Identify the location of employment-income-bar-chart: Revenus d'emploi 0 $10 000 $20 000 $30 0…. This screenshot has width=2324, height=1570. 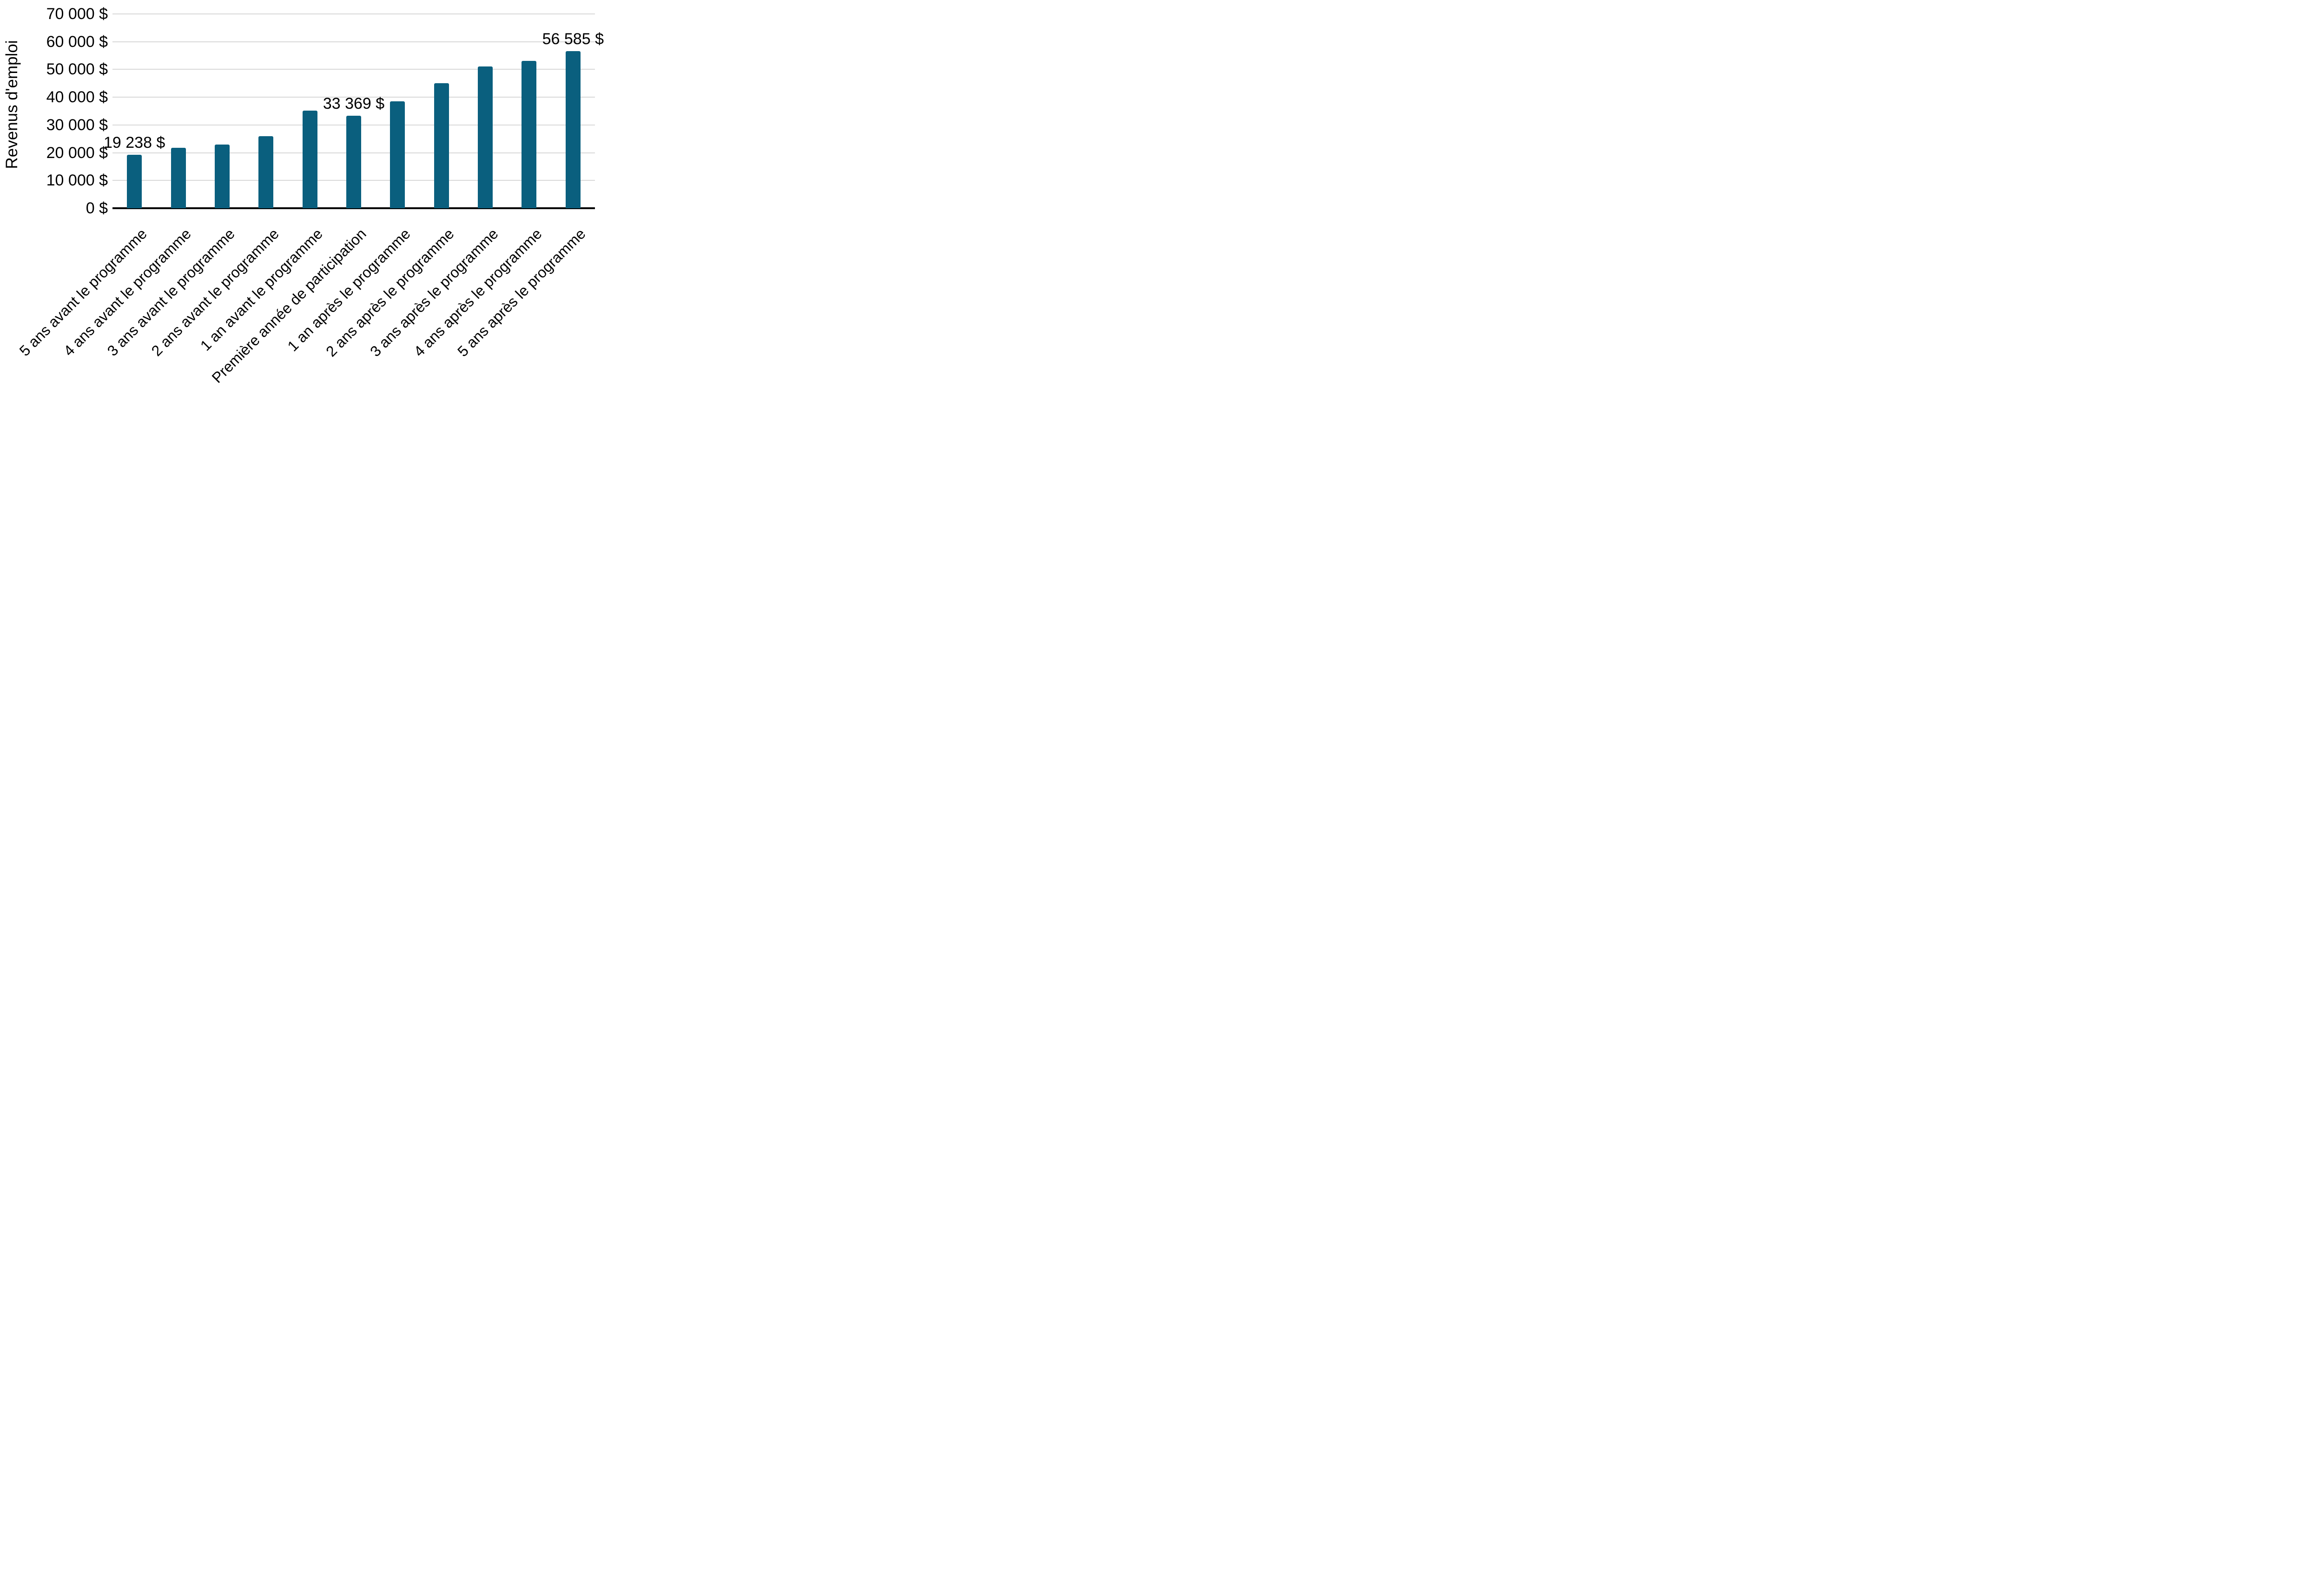
(302, 197).